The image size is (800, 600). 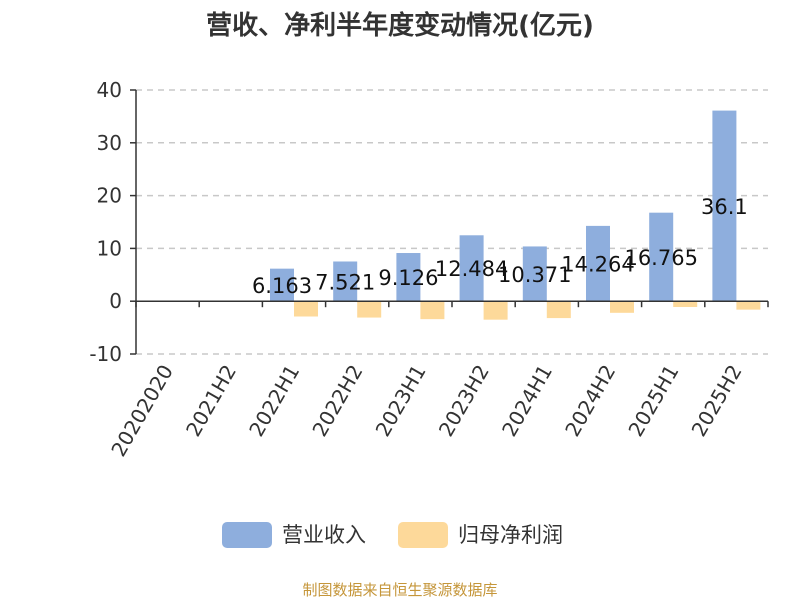 I want to click on data-label-revenue: 9.126, so click(x=408, y=278).